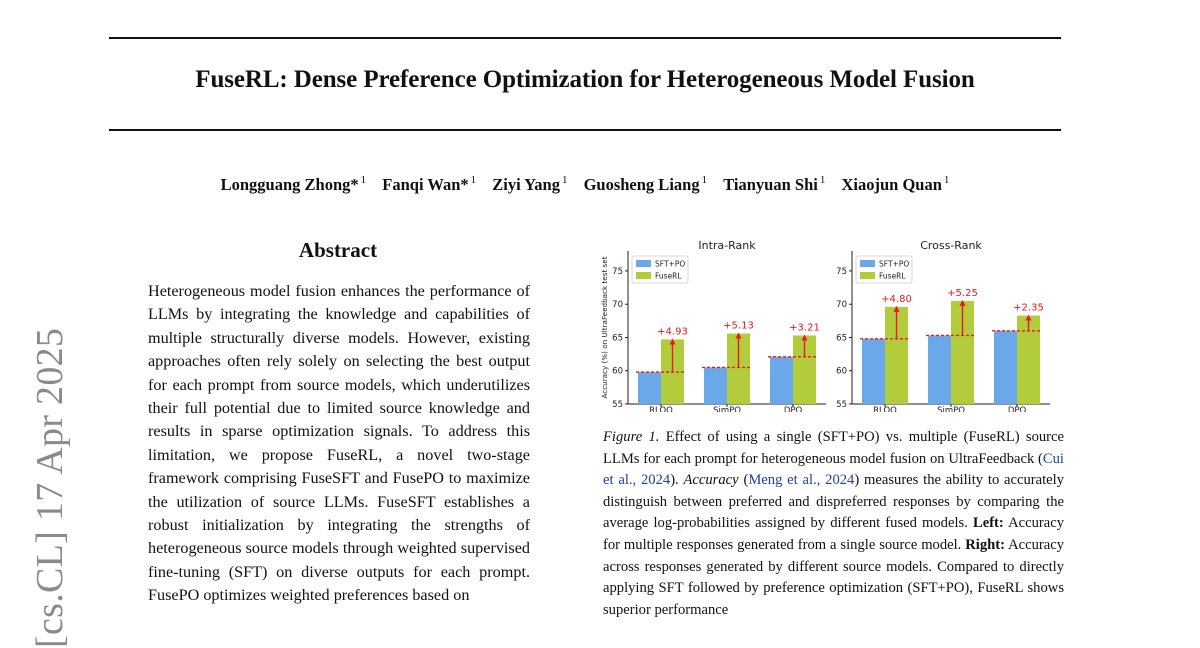 This screenshot has width=1200, height=648. Describe the element at coordinates (631, 437) in the screenshot. I see `caption-label: Figure 1.` at that location.